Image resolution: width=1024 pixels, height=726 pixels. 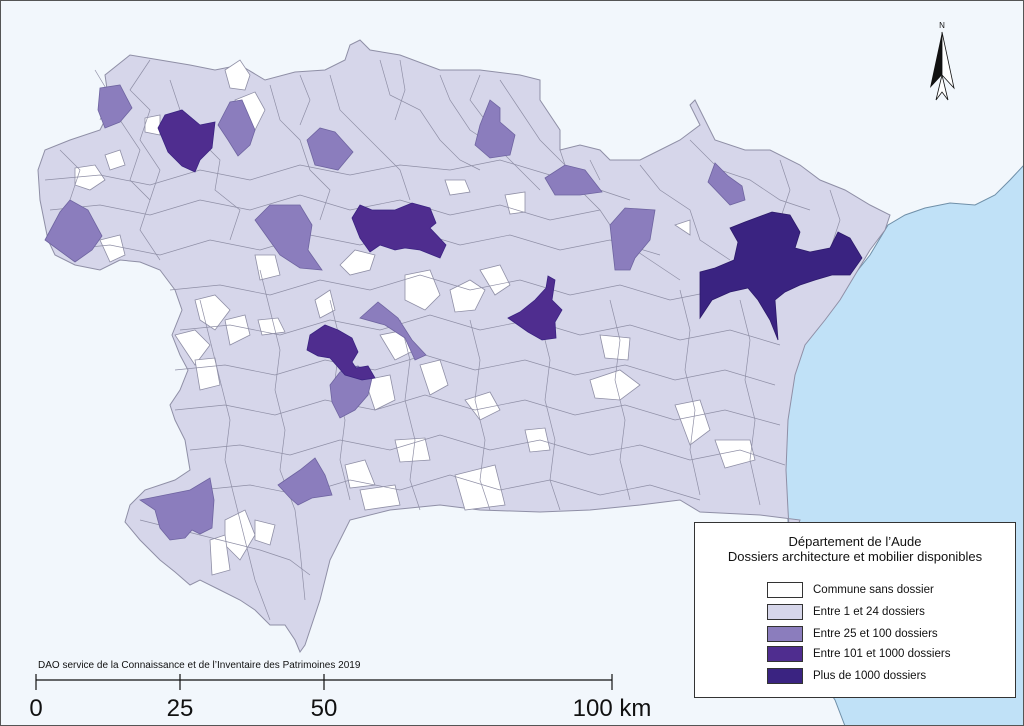 I want to click on legend-item-no-dossier: Commune sans dossier, so click(x=850, y=590).